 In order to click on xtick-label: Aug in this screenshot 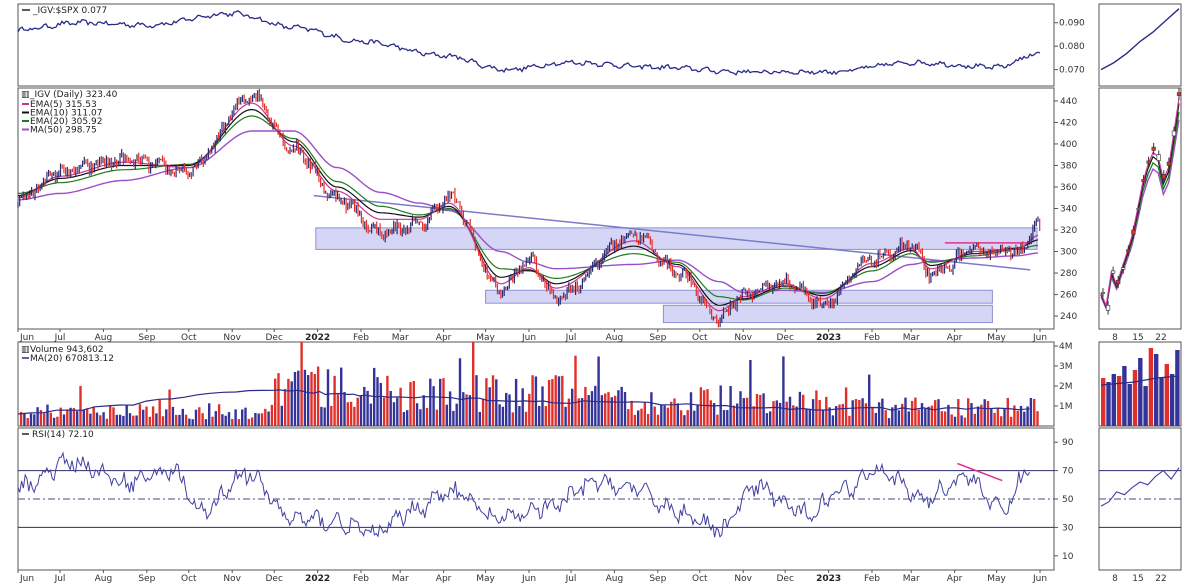, I will do `click(615, 338)`.